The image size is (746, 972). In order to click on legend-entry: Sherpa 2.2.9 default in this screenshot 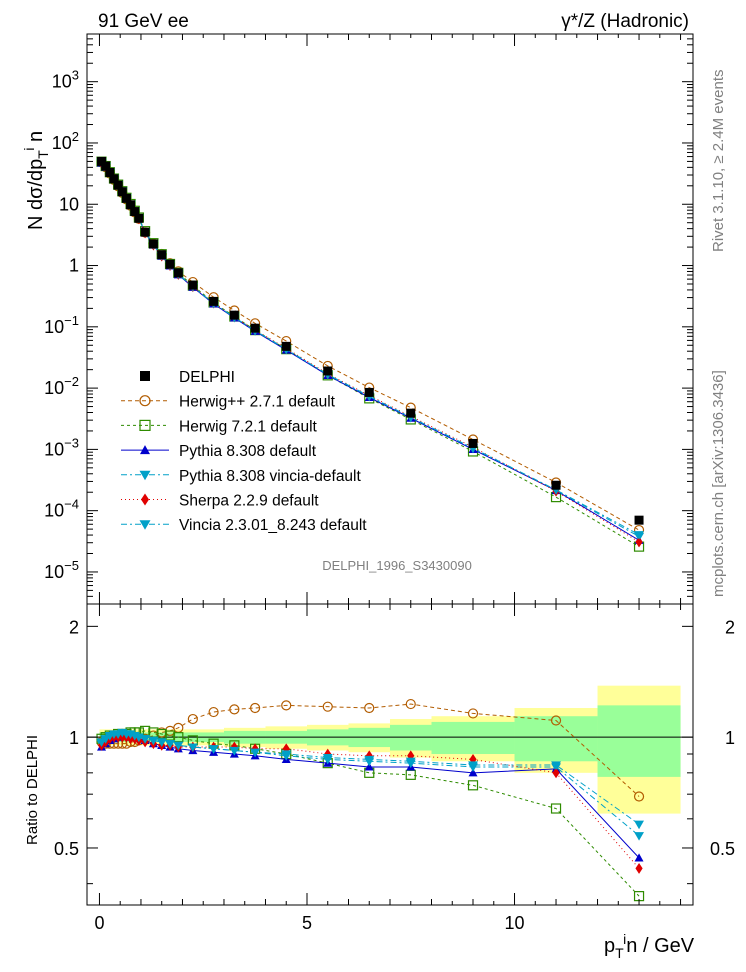, I will do `click(220, 501)`.